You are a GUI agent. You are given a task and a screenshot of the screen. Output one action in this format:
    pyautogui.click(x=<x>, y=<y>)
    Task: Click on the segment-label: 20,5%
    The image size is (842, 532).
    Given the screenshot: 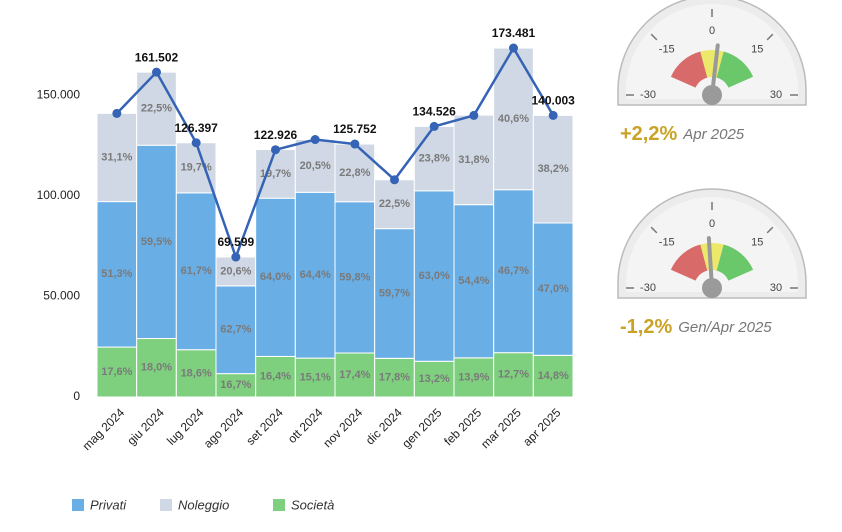 What is the action you would take?
    pyautogui.click(x=315, y=166)
    